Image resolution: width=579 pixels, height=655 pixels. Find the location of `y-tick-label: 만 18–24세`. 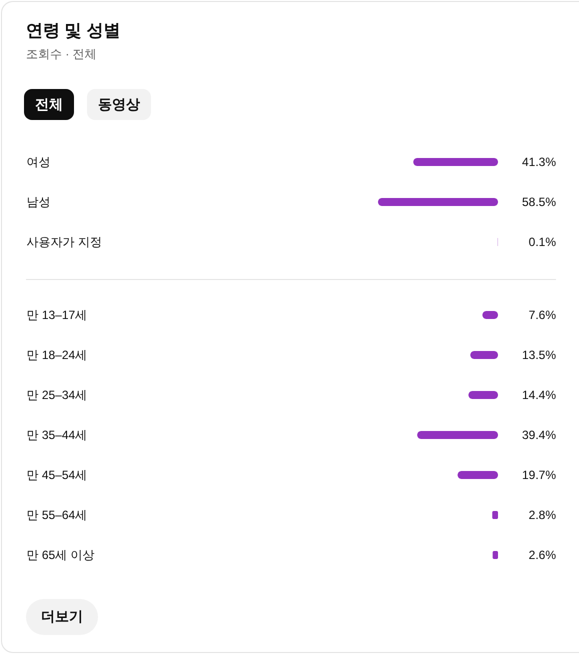

y-tick-label: 만 18–24세 is located at coordinates (57, 355).